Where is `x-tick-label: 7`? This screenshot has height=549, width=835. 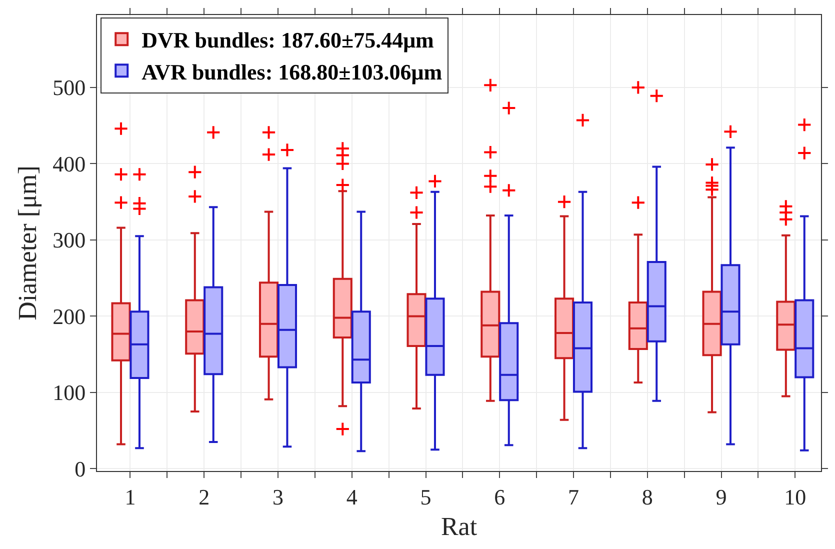 x-tick-label: 7 is located at coordinates (574, 497).